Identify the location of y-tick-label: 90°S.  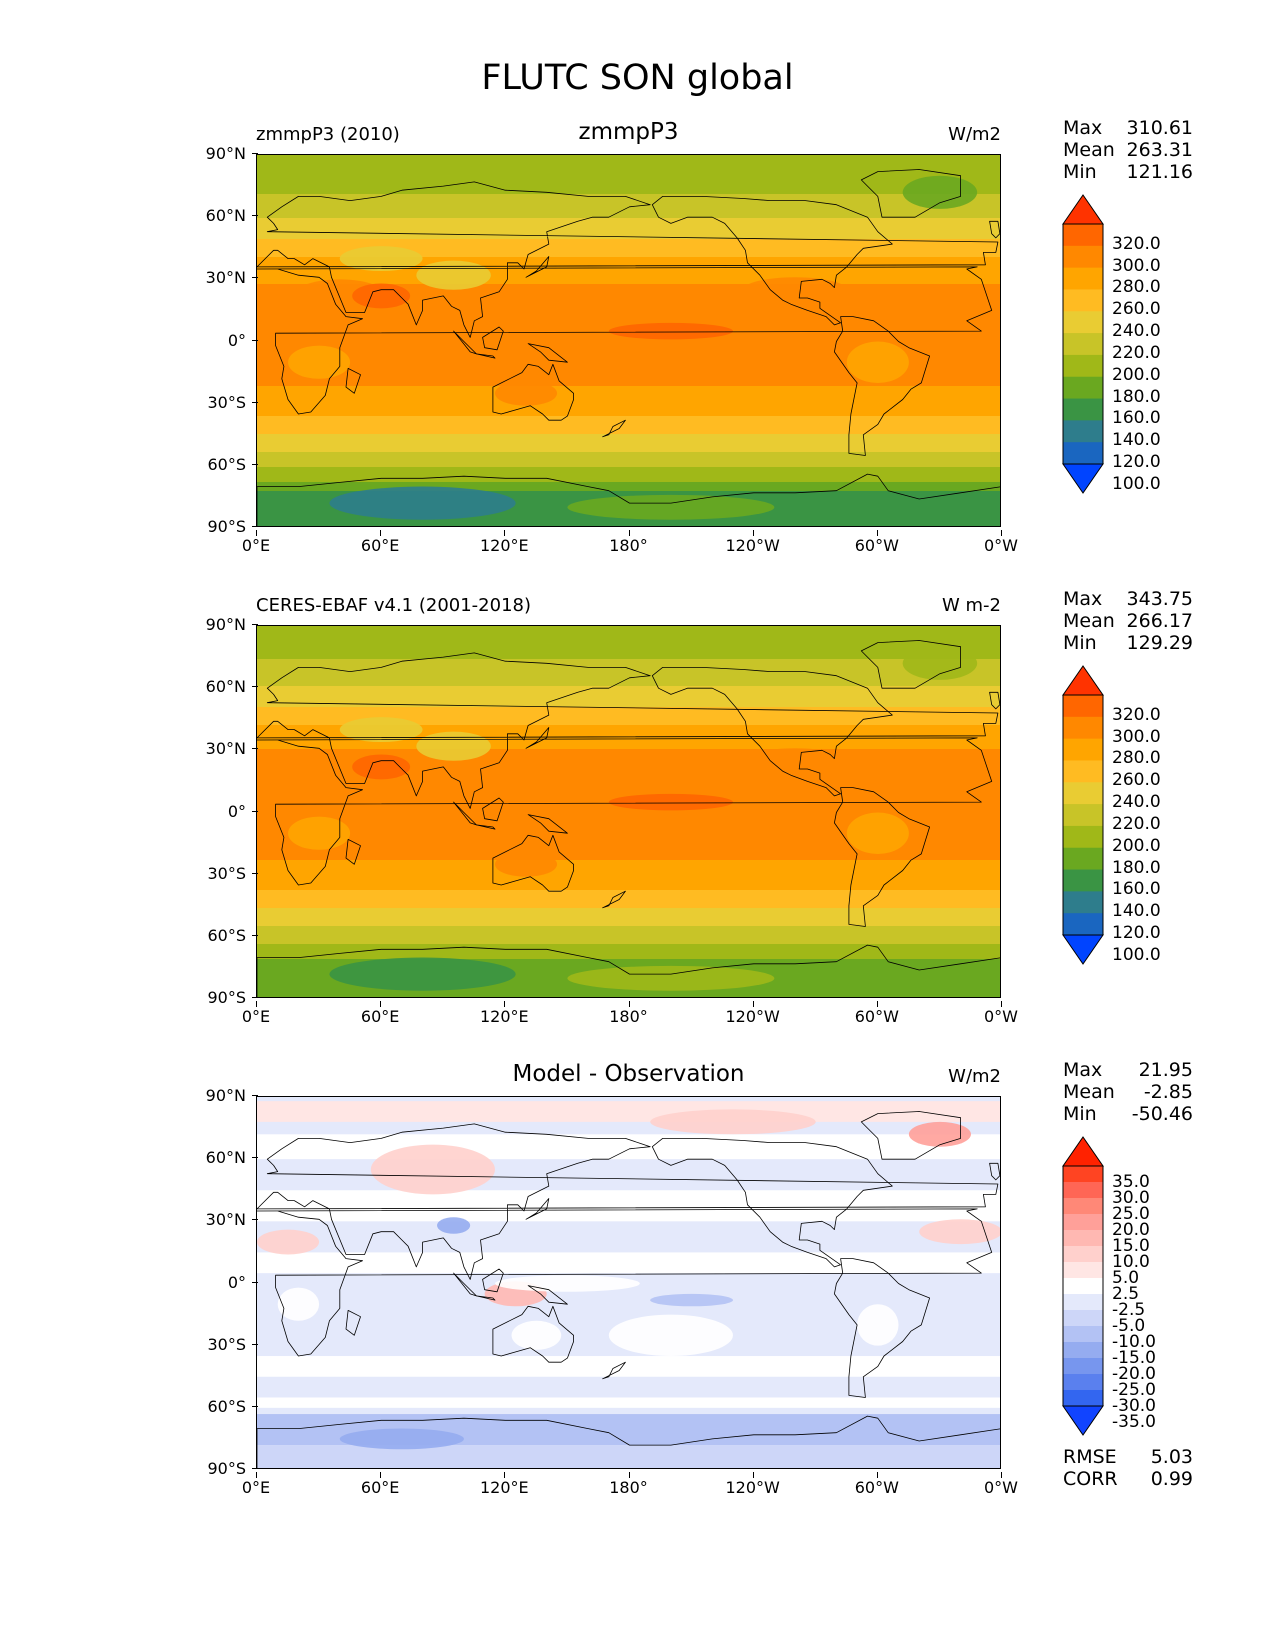
(217, 1468).